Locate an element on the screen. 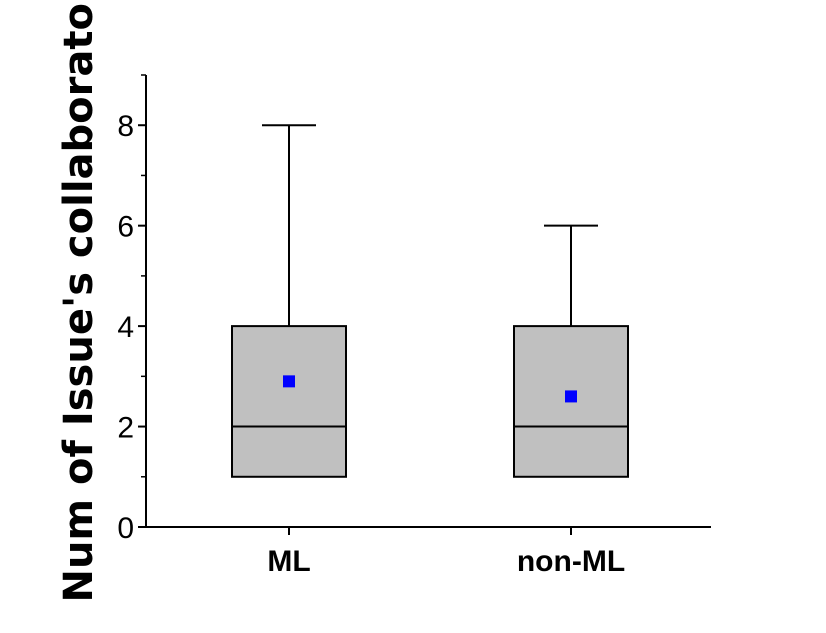 The width and height of the screenshot is (826, 633). y-axis: 0 2 4 6 8 is located at coordinates (132, 309).